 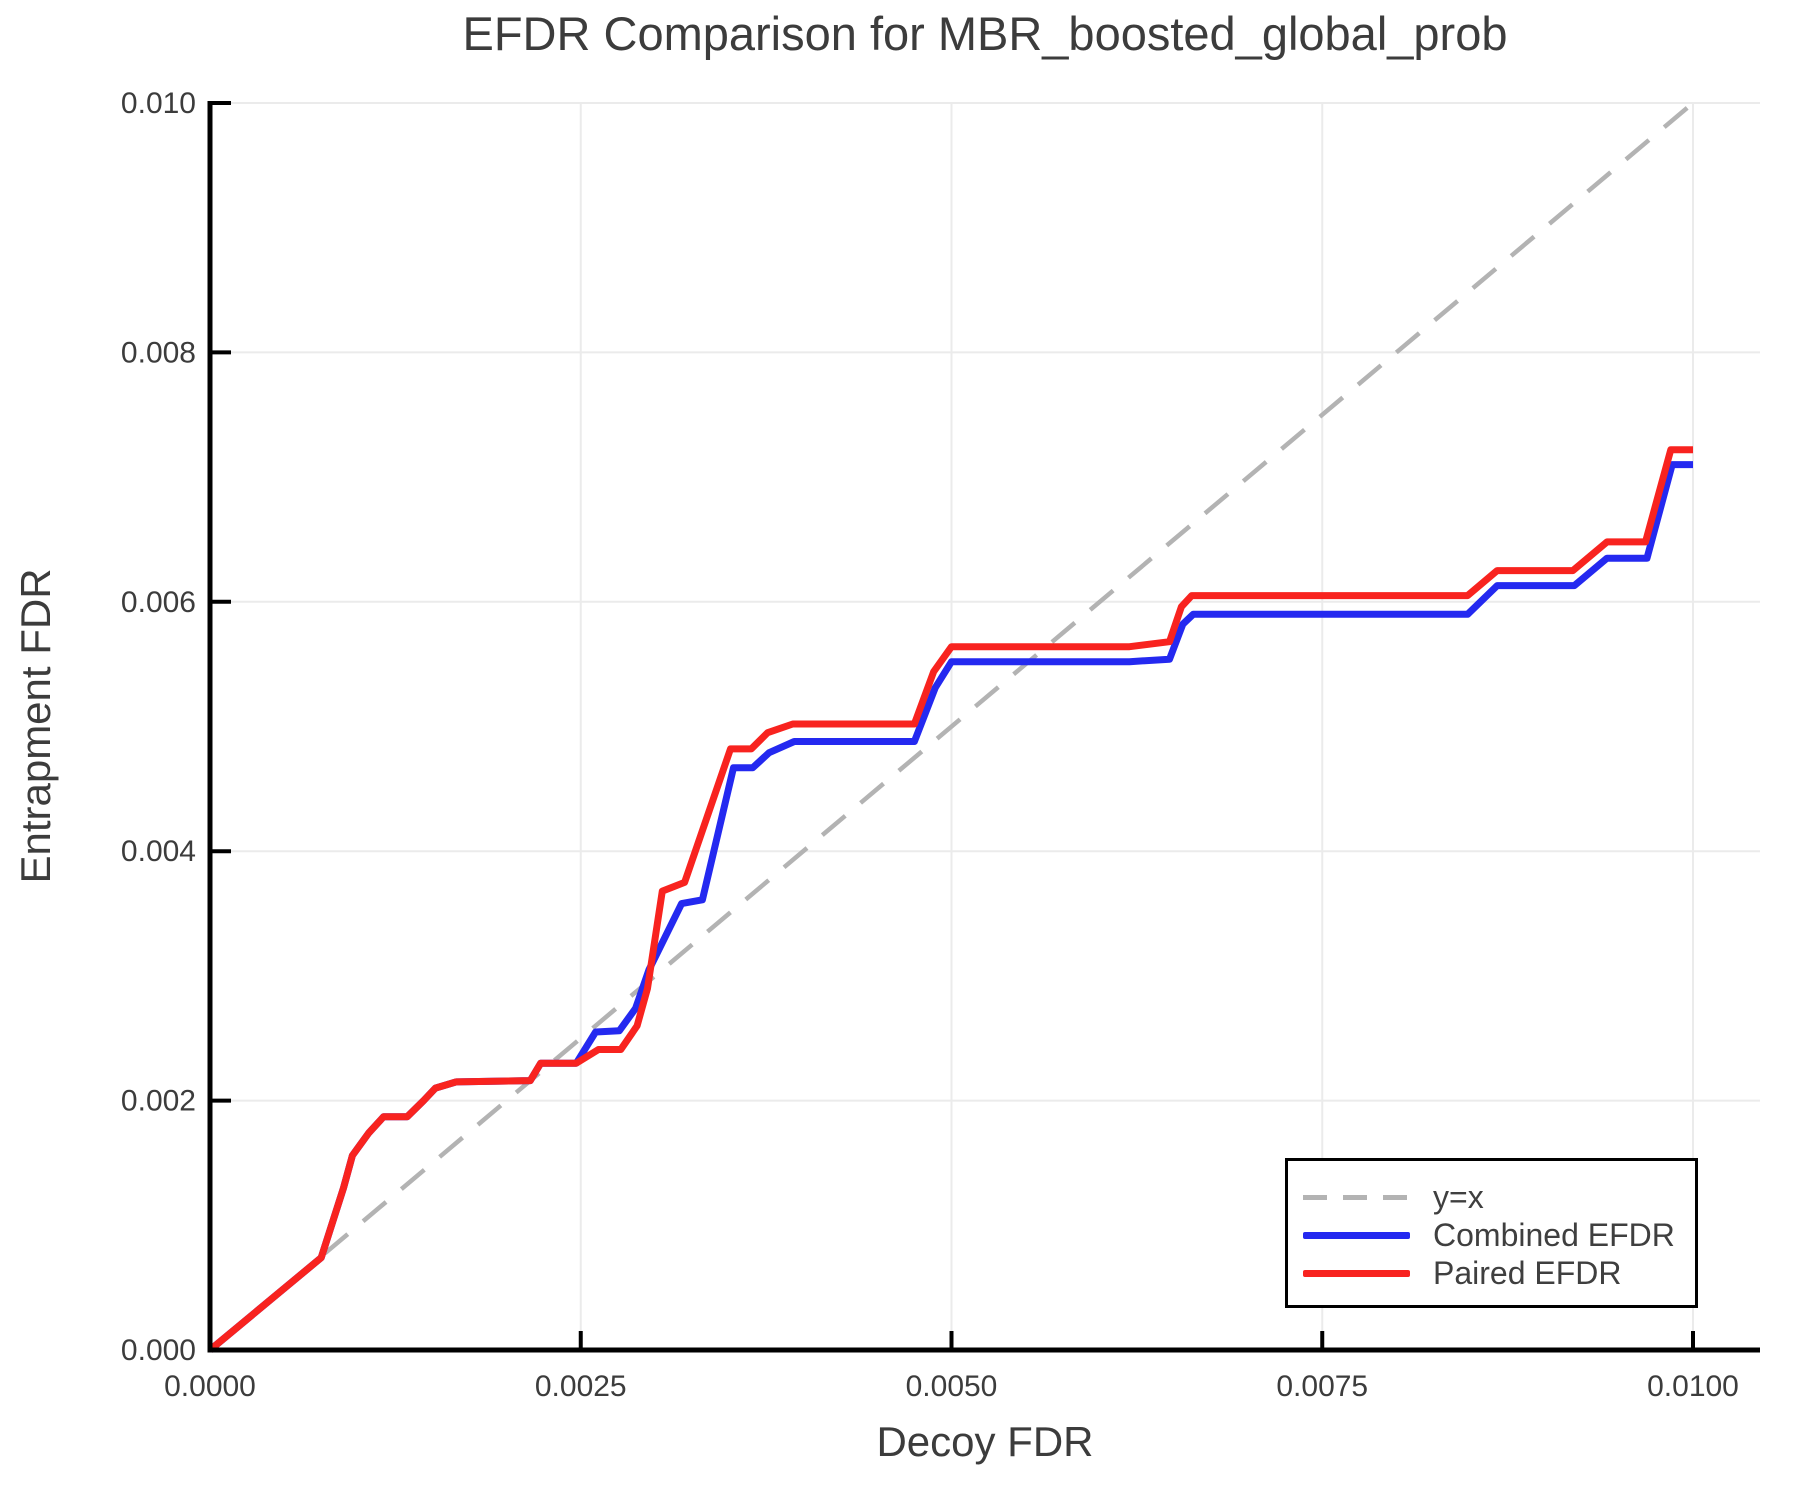 What do you see at coordinates (952, 1386) in the screenshot?
I see `x-tick-label: 0.0050` at bounding box center [952, 1386].